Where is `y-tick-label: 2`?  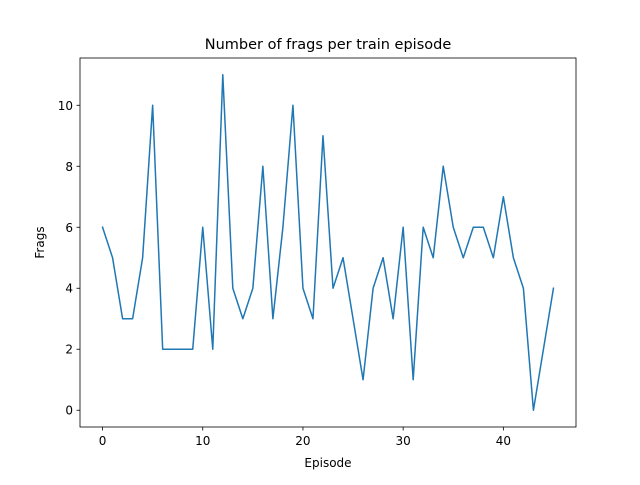 y-tick-label: 2 is located at coordinates (69, 350).